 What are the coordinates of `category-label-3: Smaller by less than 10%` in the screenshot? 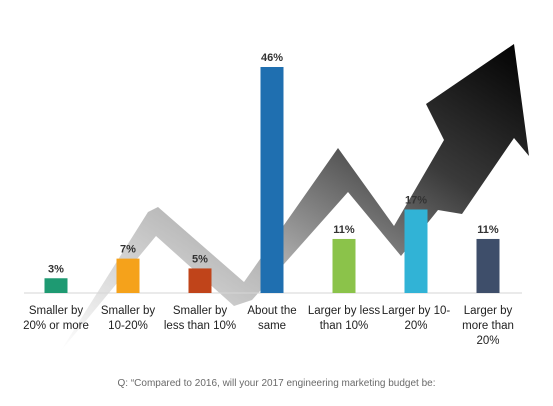 It's located at (200, 318).